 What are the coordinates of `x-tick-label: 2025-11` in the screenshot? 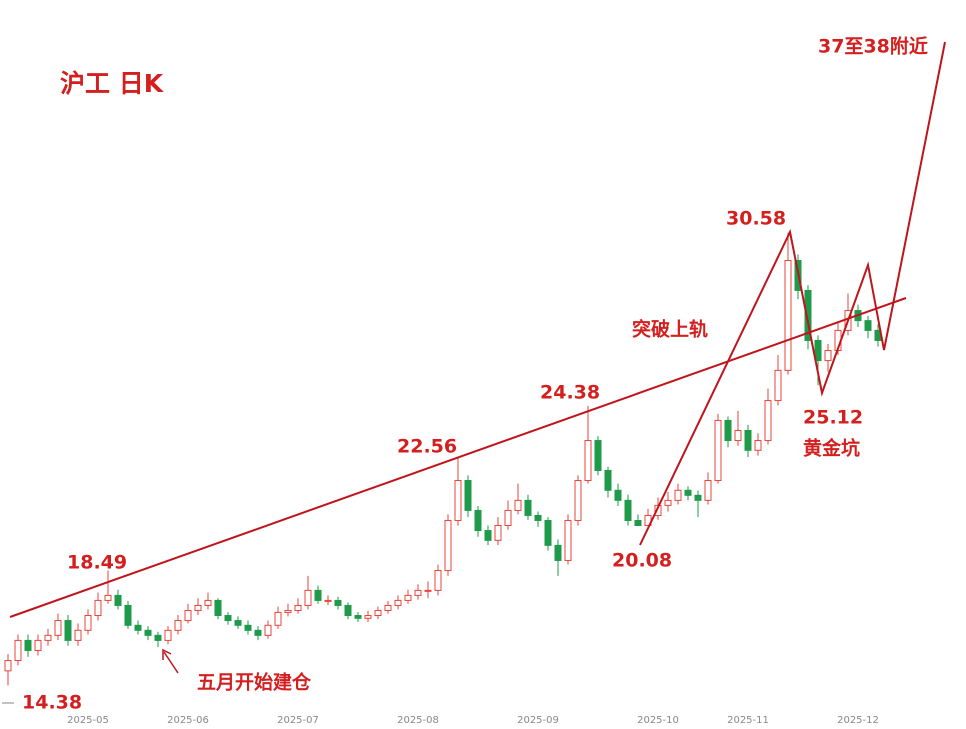 It's located at (748, 720).